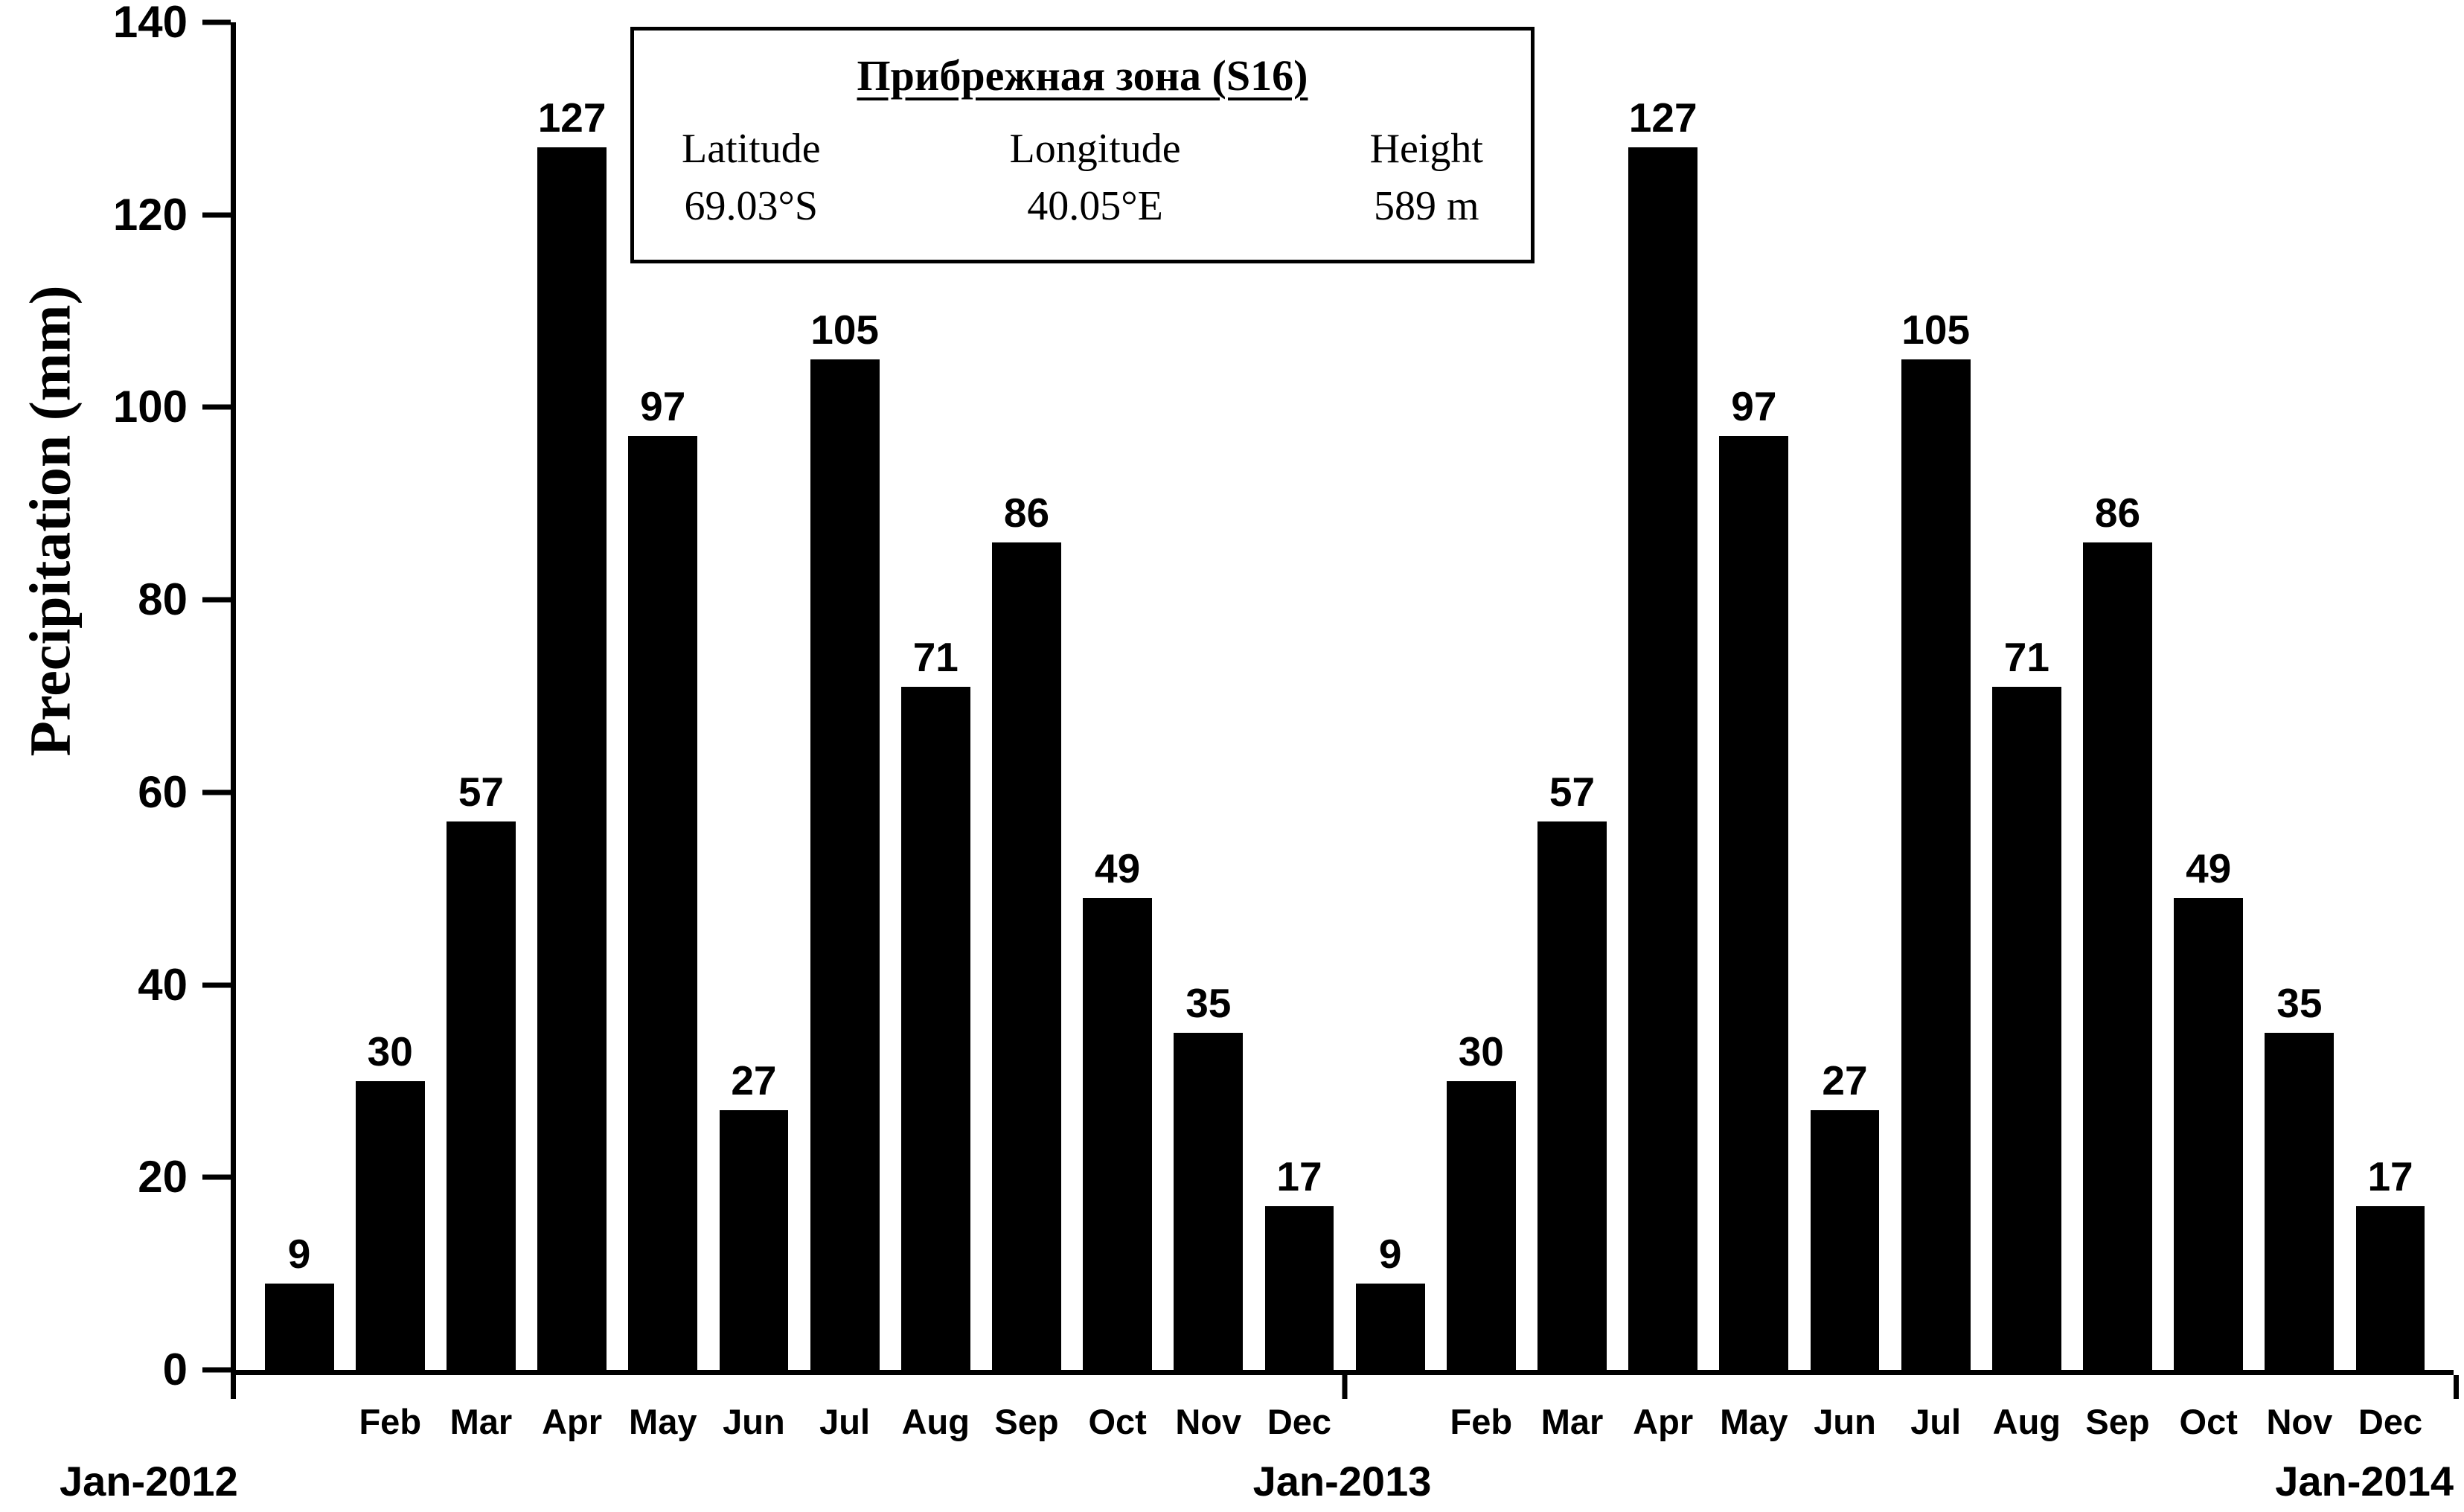  What do you see at coordinates (149, 1481) in the screenshot?
I see `year-label: Jan-2012` at bounding box center [149, 1481].